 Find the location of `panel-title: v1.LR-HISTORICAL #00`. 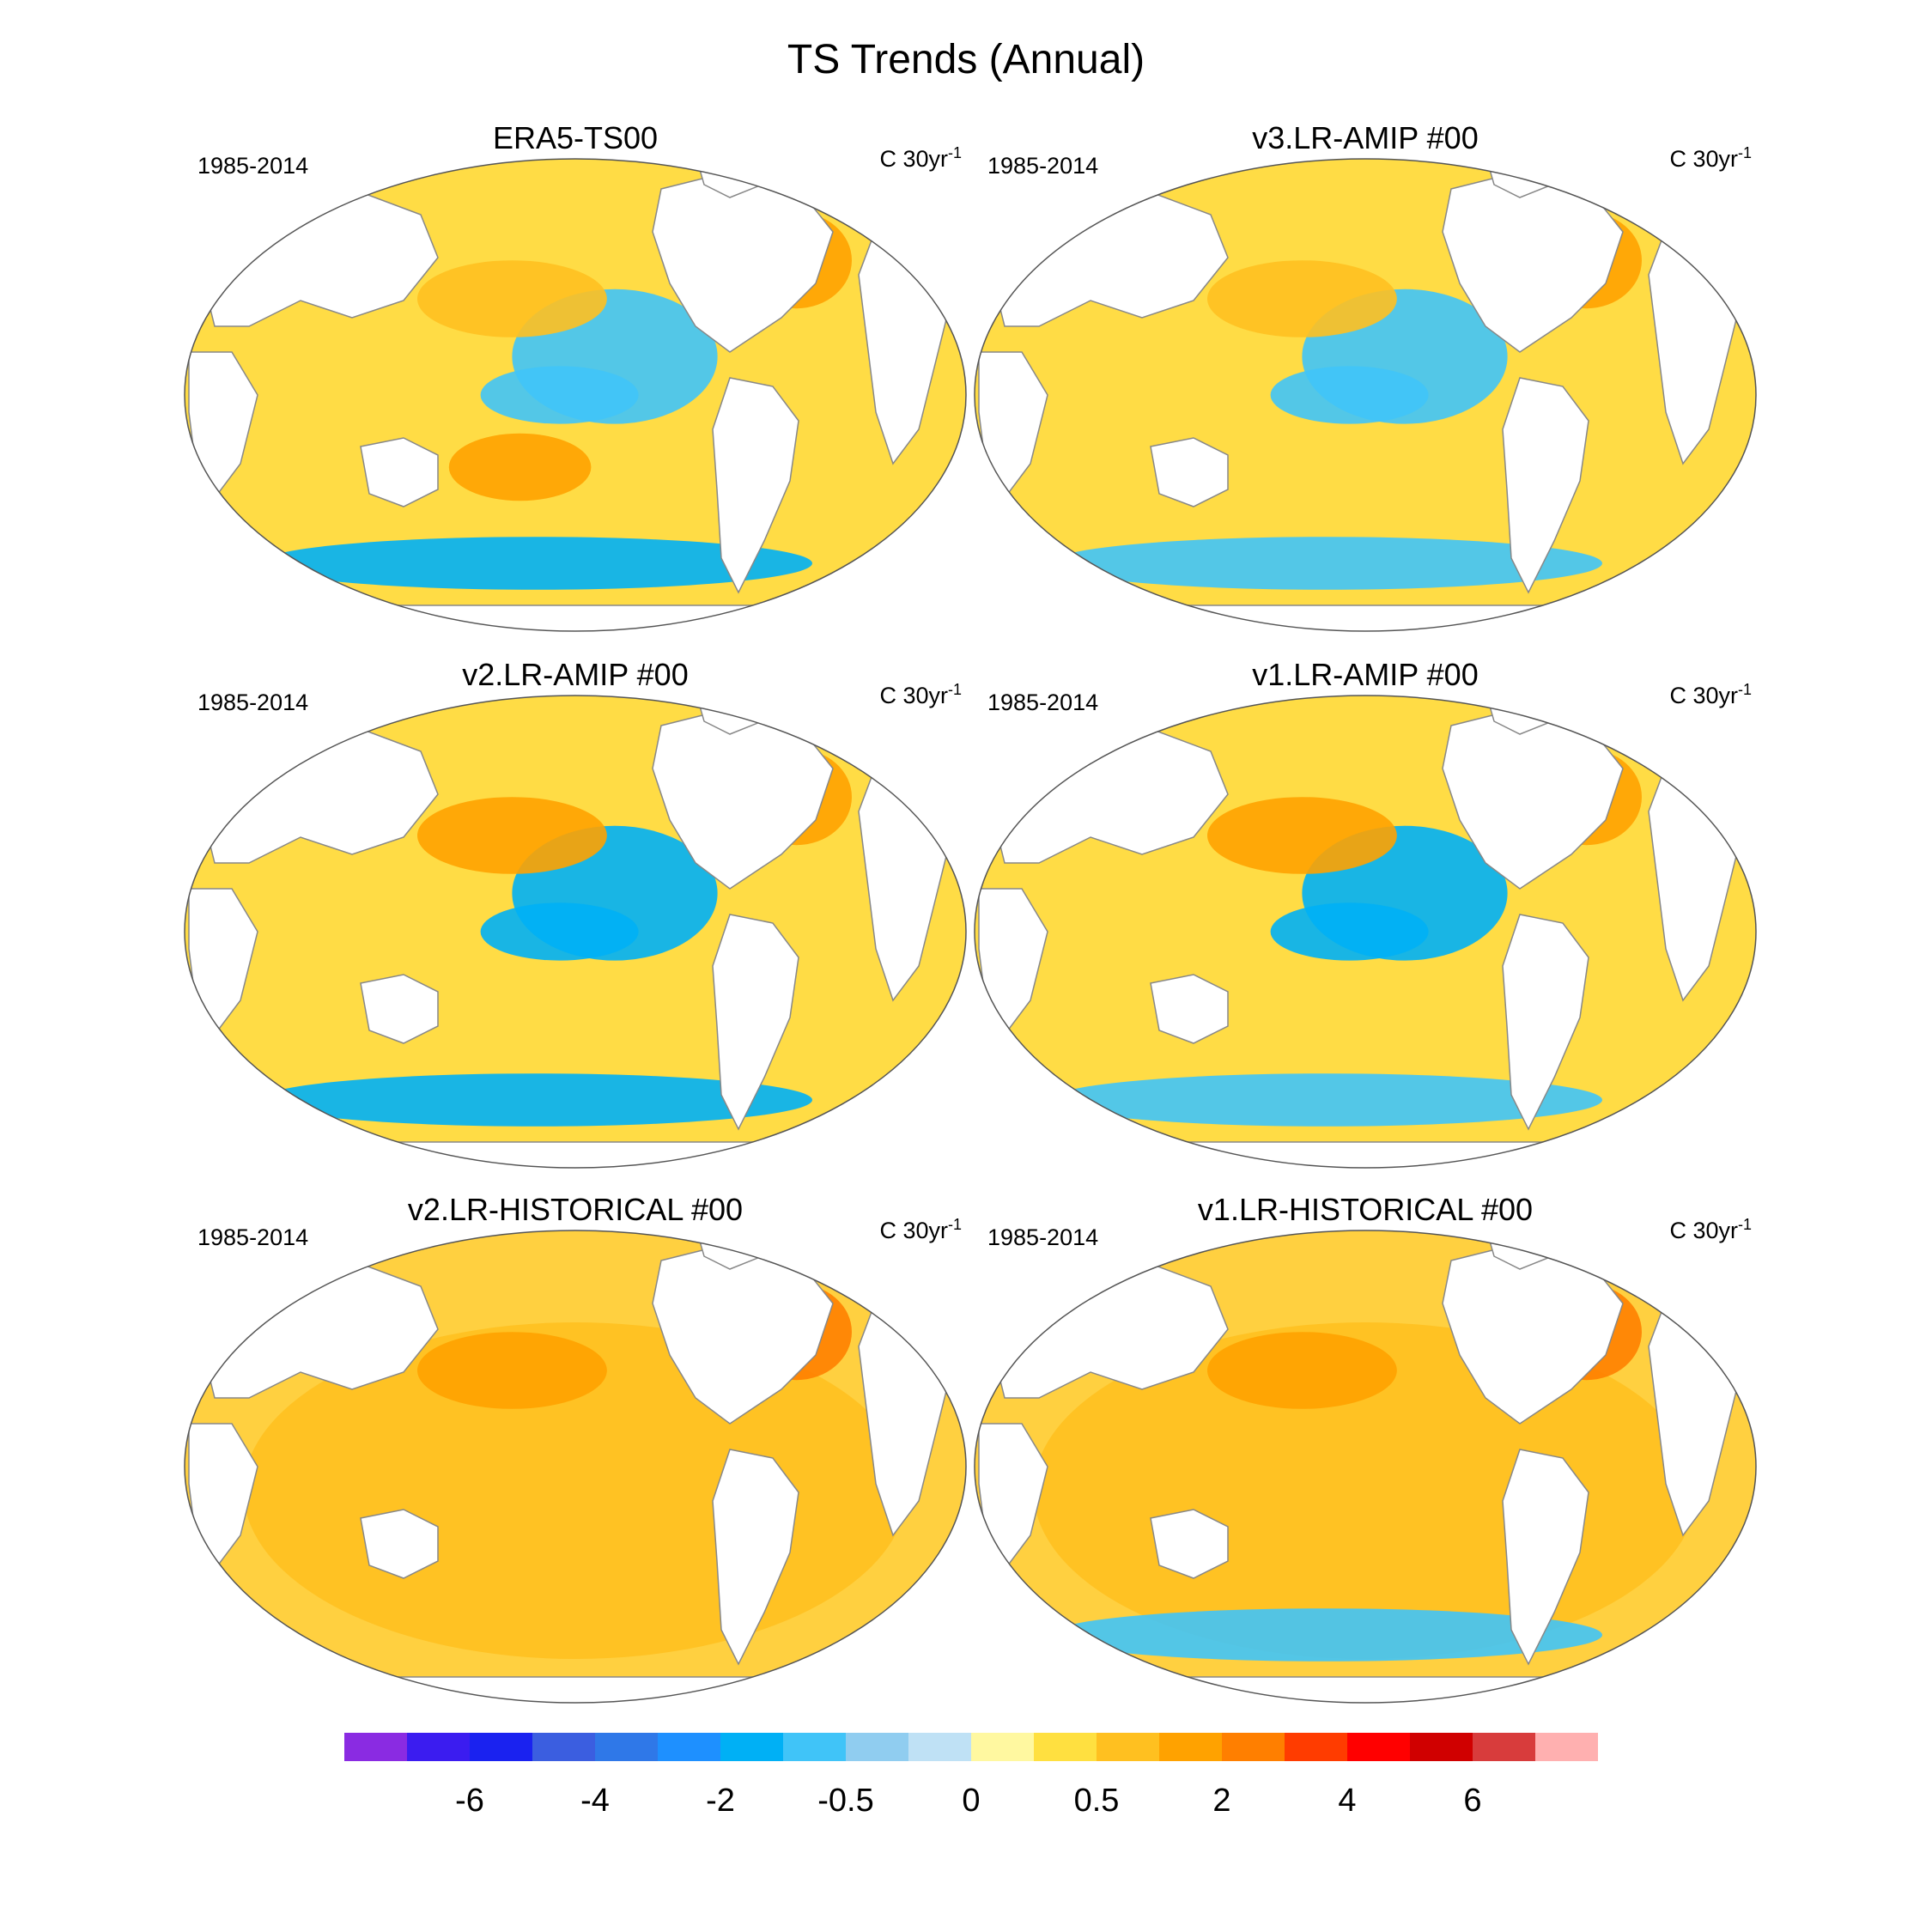

panel-title: v1.LR-HISTORICAL #00 is located at coordinates (1365, 1210).